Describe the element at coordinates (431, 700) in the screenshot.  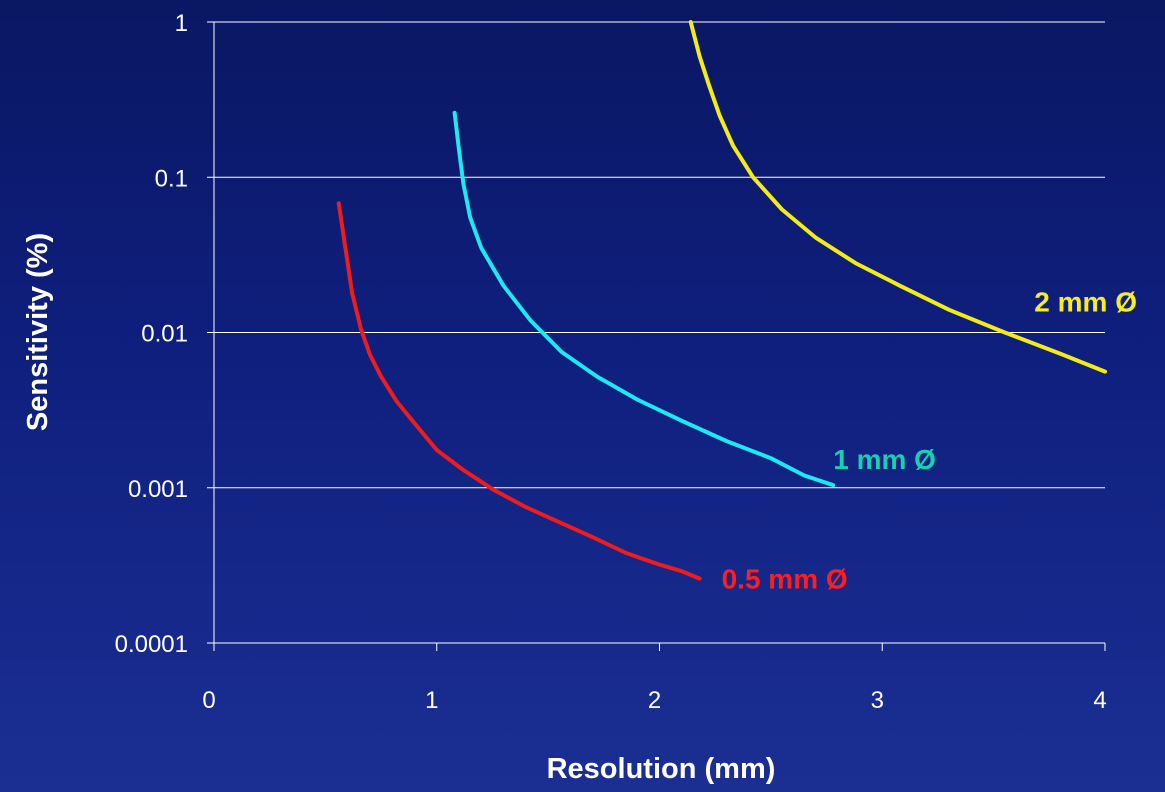
I see `x-tick-label: 1` at that location.